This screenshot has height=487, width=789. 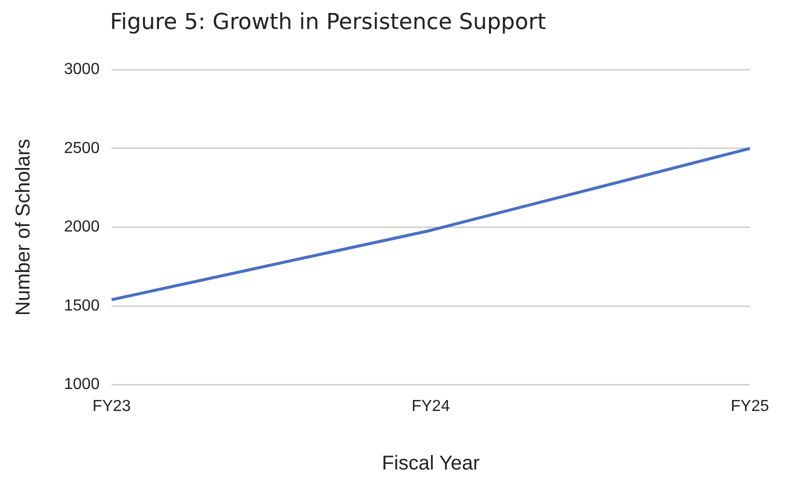 I want to click on y-tick-label: 1500, so click(x=82, y=305).